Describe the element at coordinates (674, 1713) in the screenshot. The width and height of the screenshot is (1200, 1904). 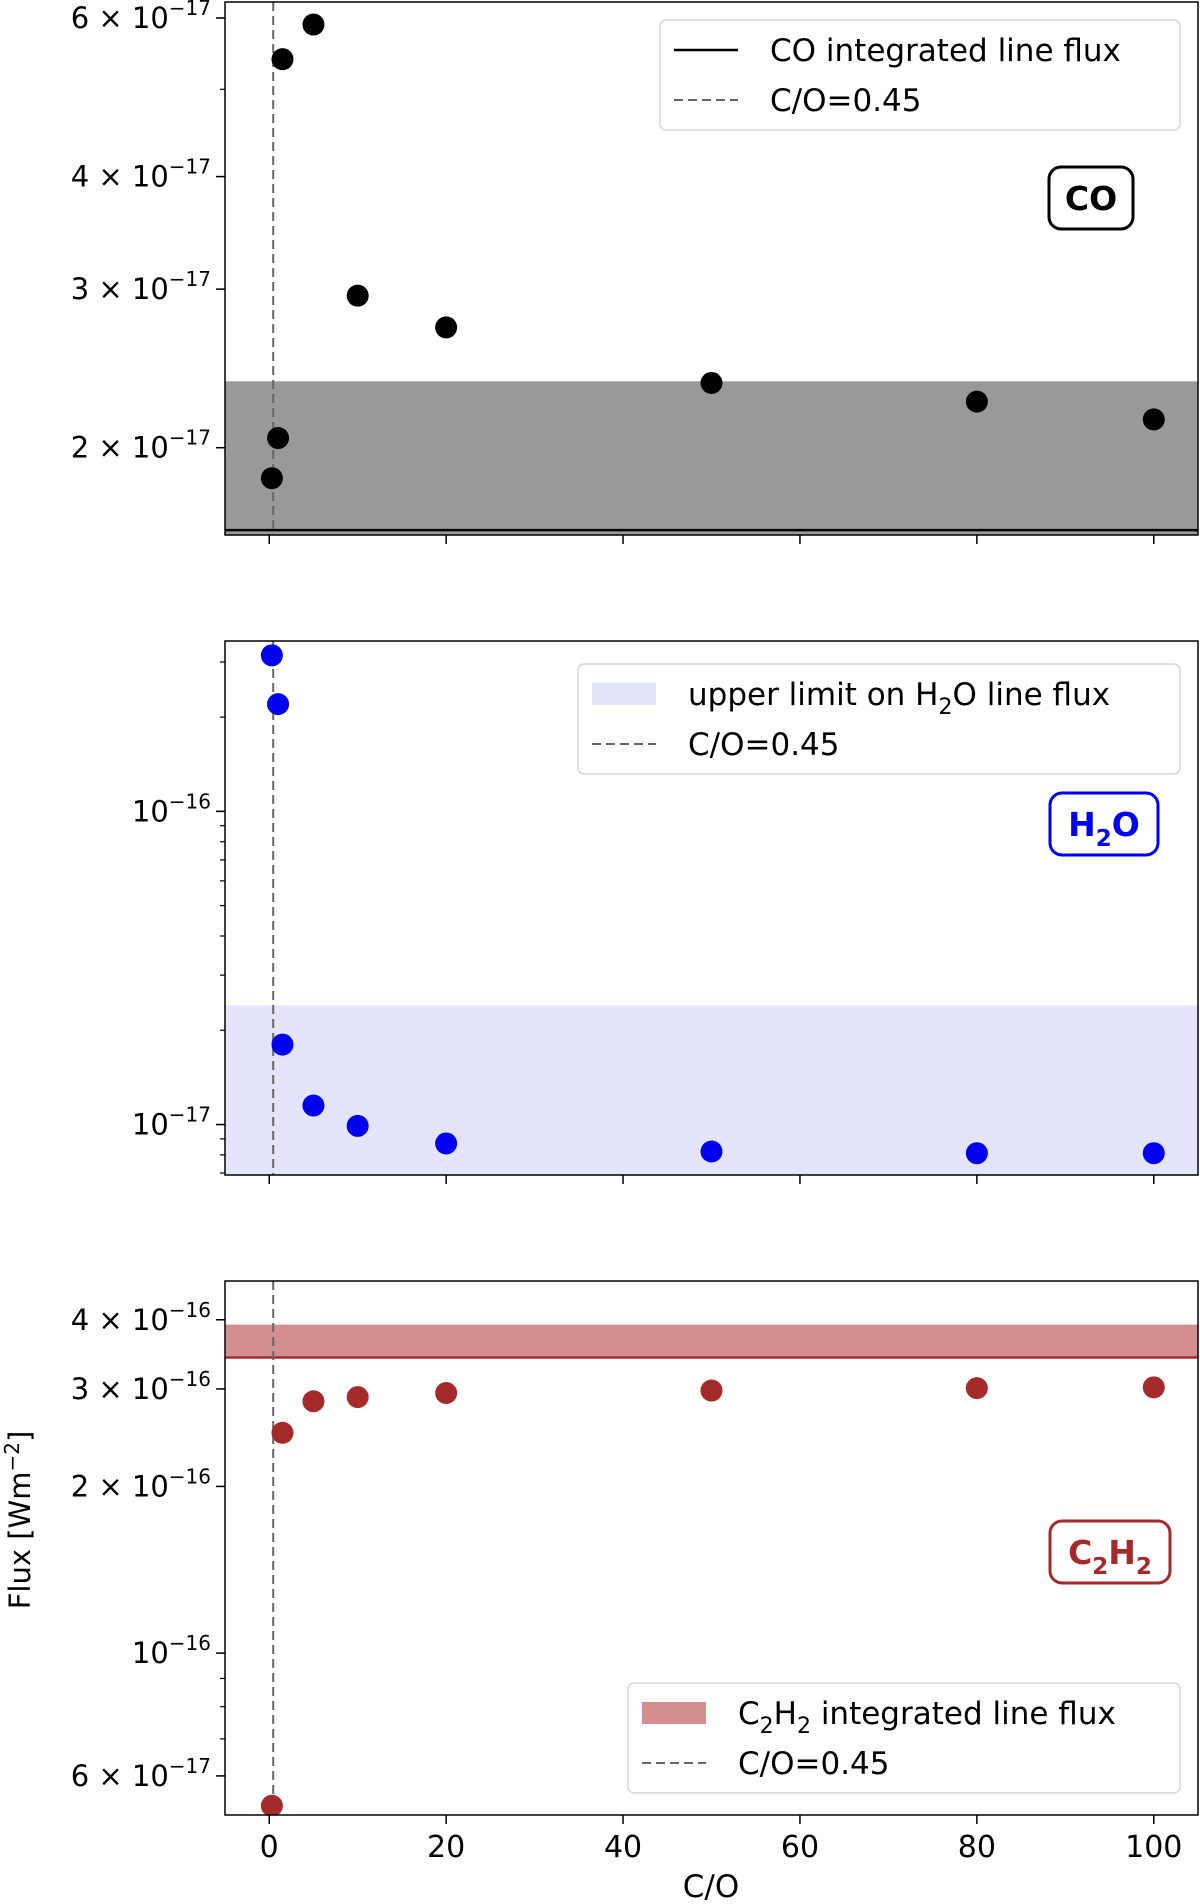
I see `c2h2-legend-swatch-patch` at that location.